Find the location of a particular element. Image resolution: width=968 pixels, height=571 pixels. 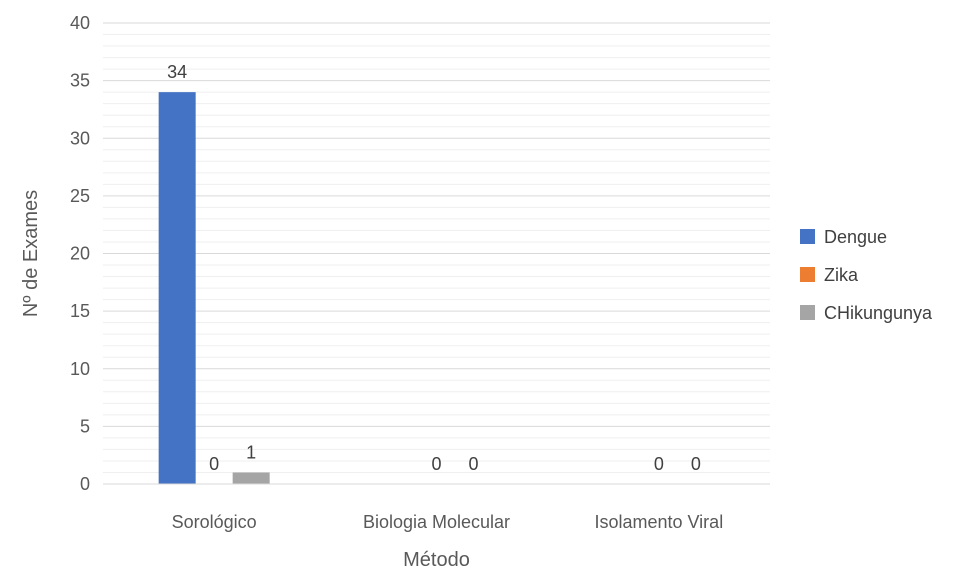

y-tick-label: 35 is located at coordinates (80, 81).